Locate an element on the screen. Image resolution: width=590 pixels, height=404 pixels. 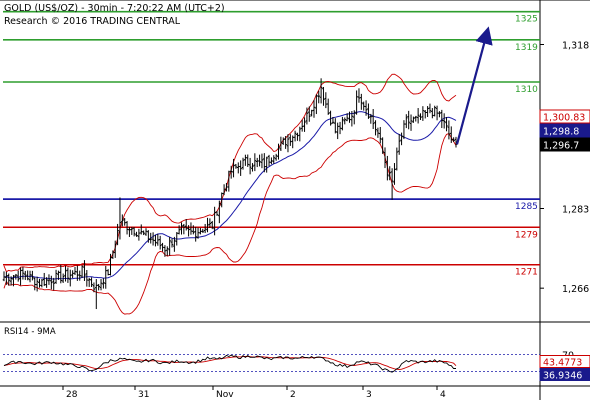
forecast-arrow is located at coordinates (474, 85).